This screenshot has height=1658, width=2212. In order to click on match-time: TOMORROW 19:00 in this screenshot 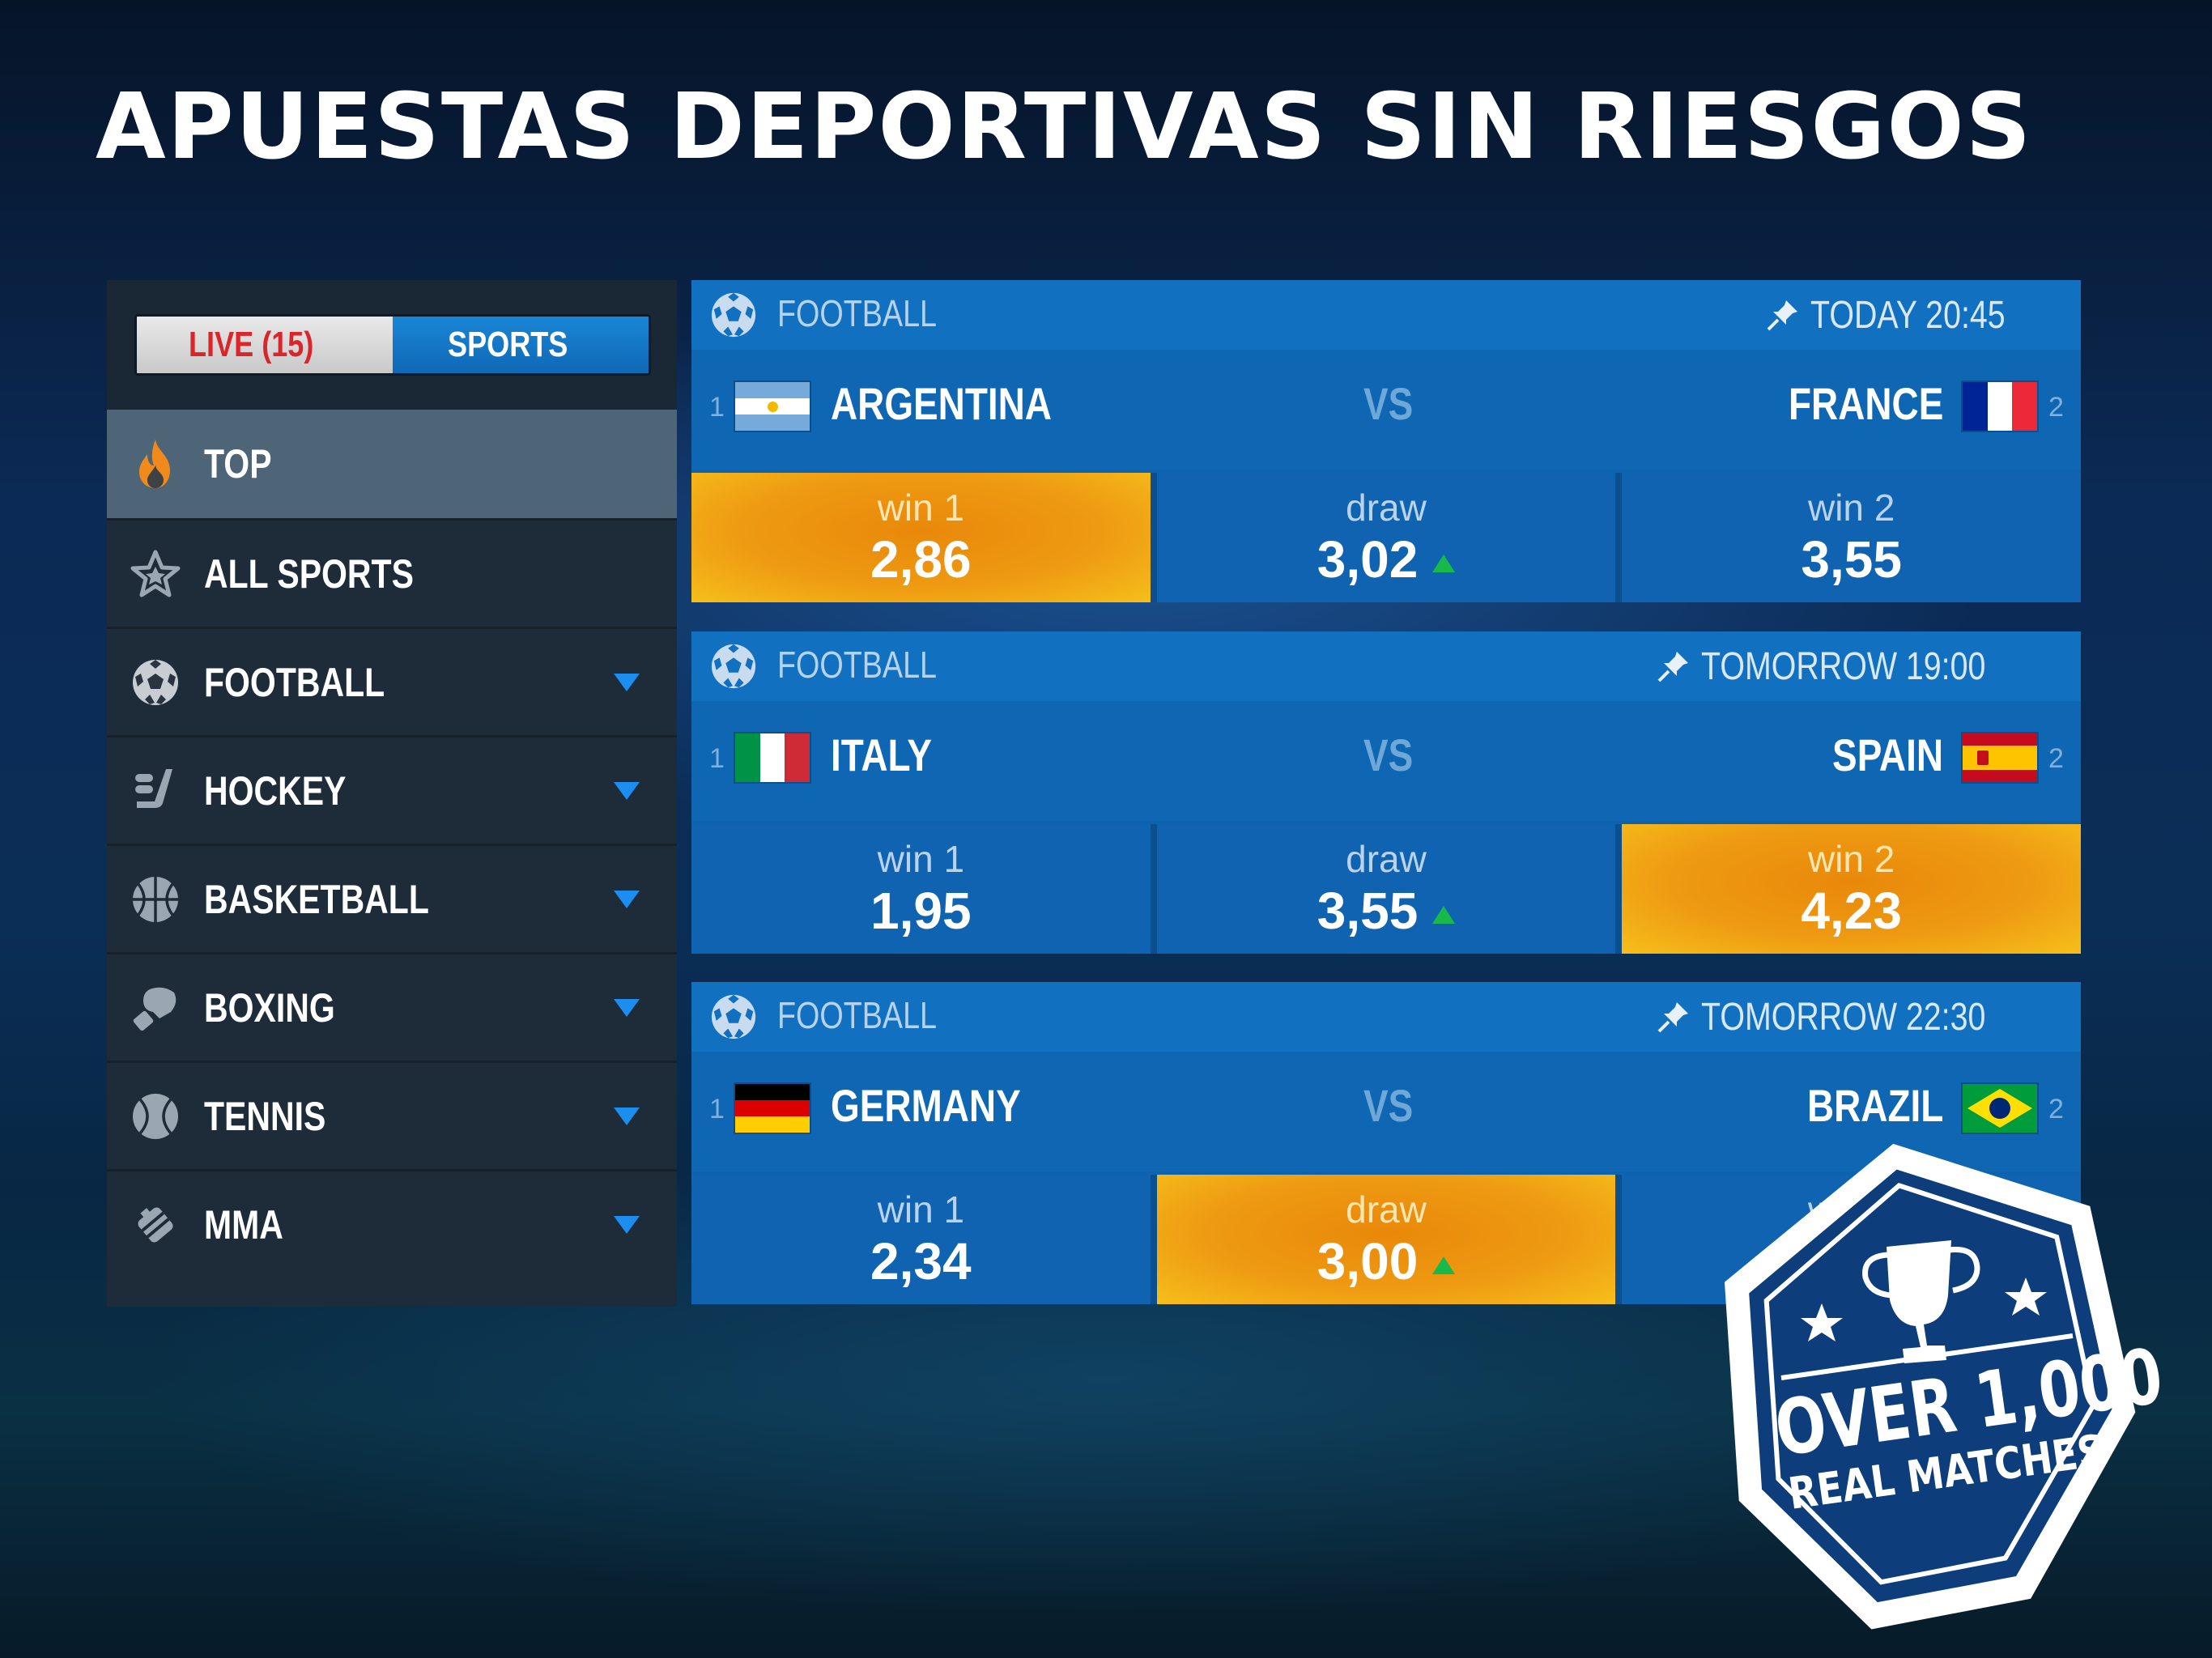, I will do `click(1853, 668)`.